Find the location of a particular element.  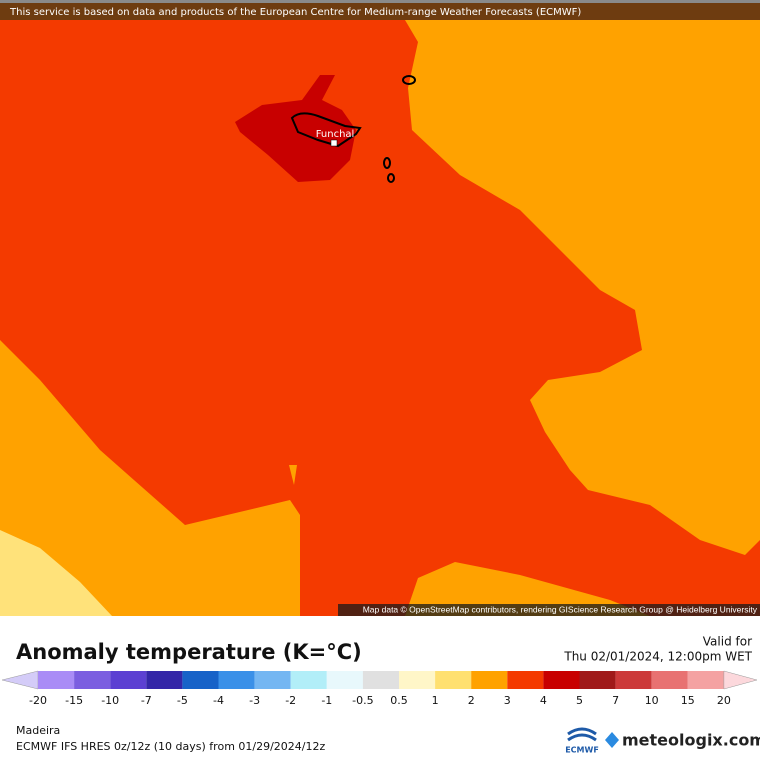

colorbar-tick-label: -10 is located at coordinates (110, 700).